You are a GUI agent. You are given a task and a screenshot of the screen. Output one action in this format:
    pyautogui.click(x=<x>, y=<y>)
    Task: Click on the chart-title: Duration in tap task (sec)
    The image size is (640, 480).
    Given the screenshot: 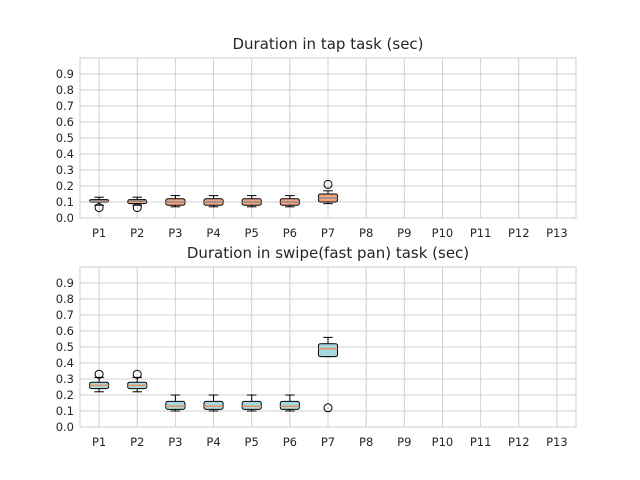 What is the action you would take?
    pyautogui.click(x=327, y=44)
    